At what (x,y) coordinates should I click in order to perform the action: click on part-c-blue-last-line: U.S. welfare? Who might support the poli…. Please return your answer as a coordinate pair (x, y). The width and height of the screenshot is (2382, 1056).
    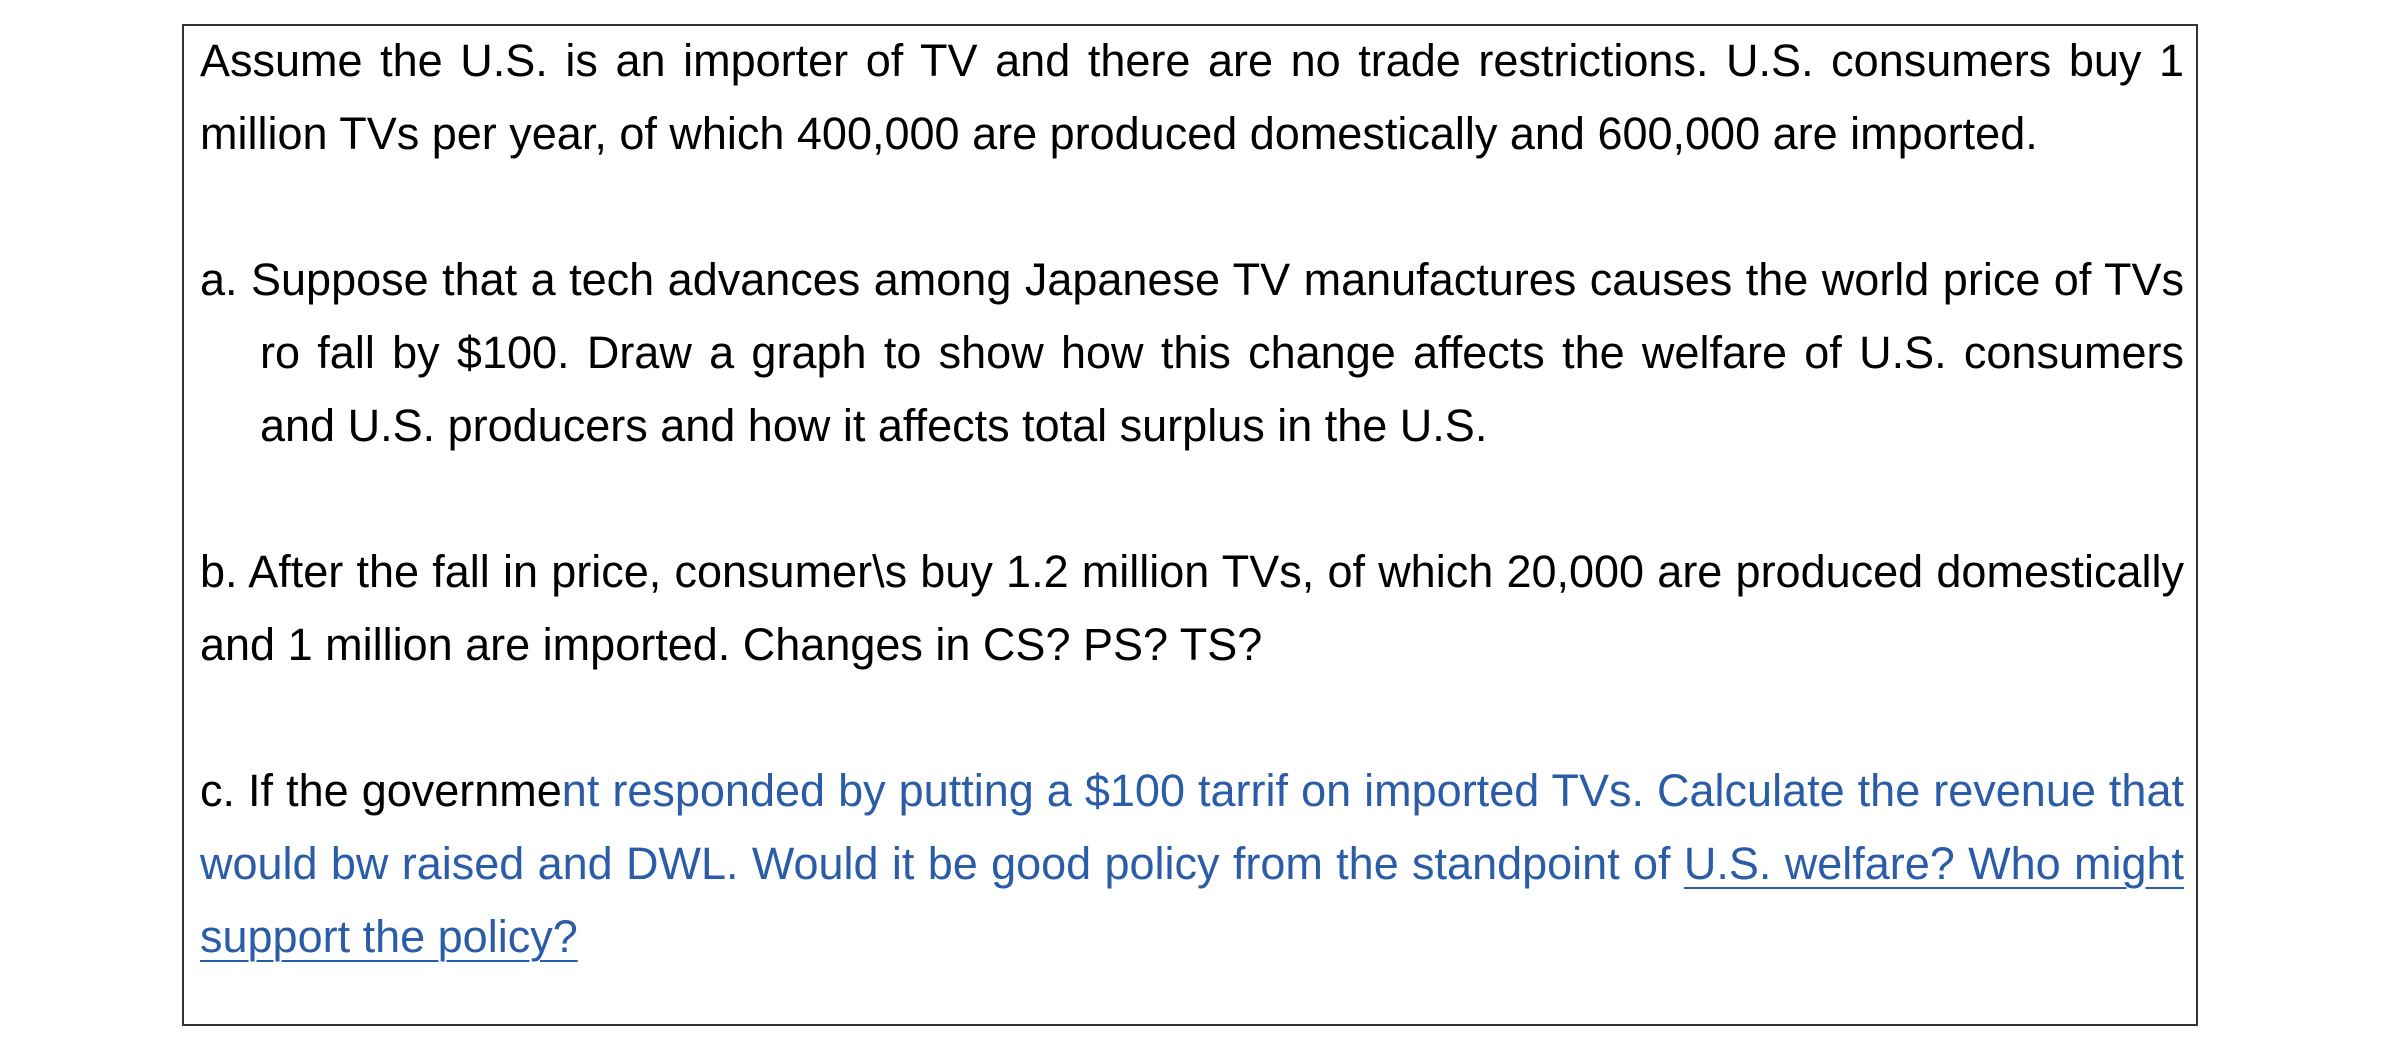
    Looking at the image, I should click on (1192, 900).